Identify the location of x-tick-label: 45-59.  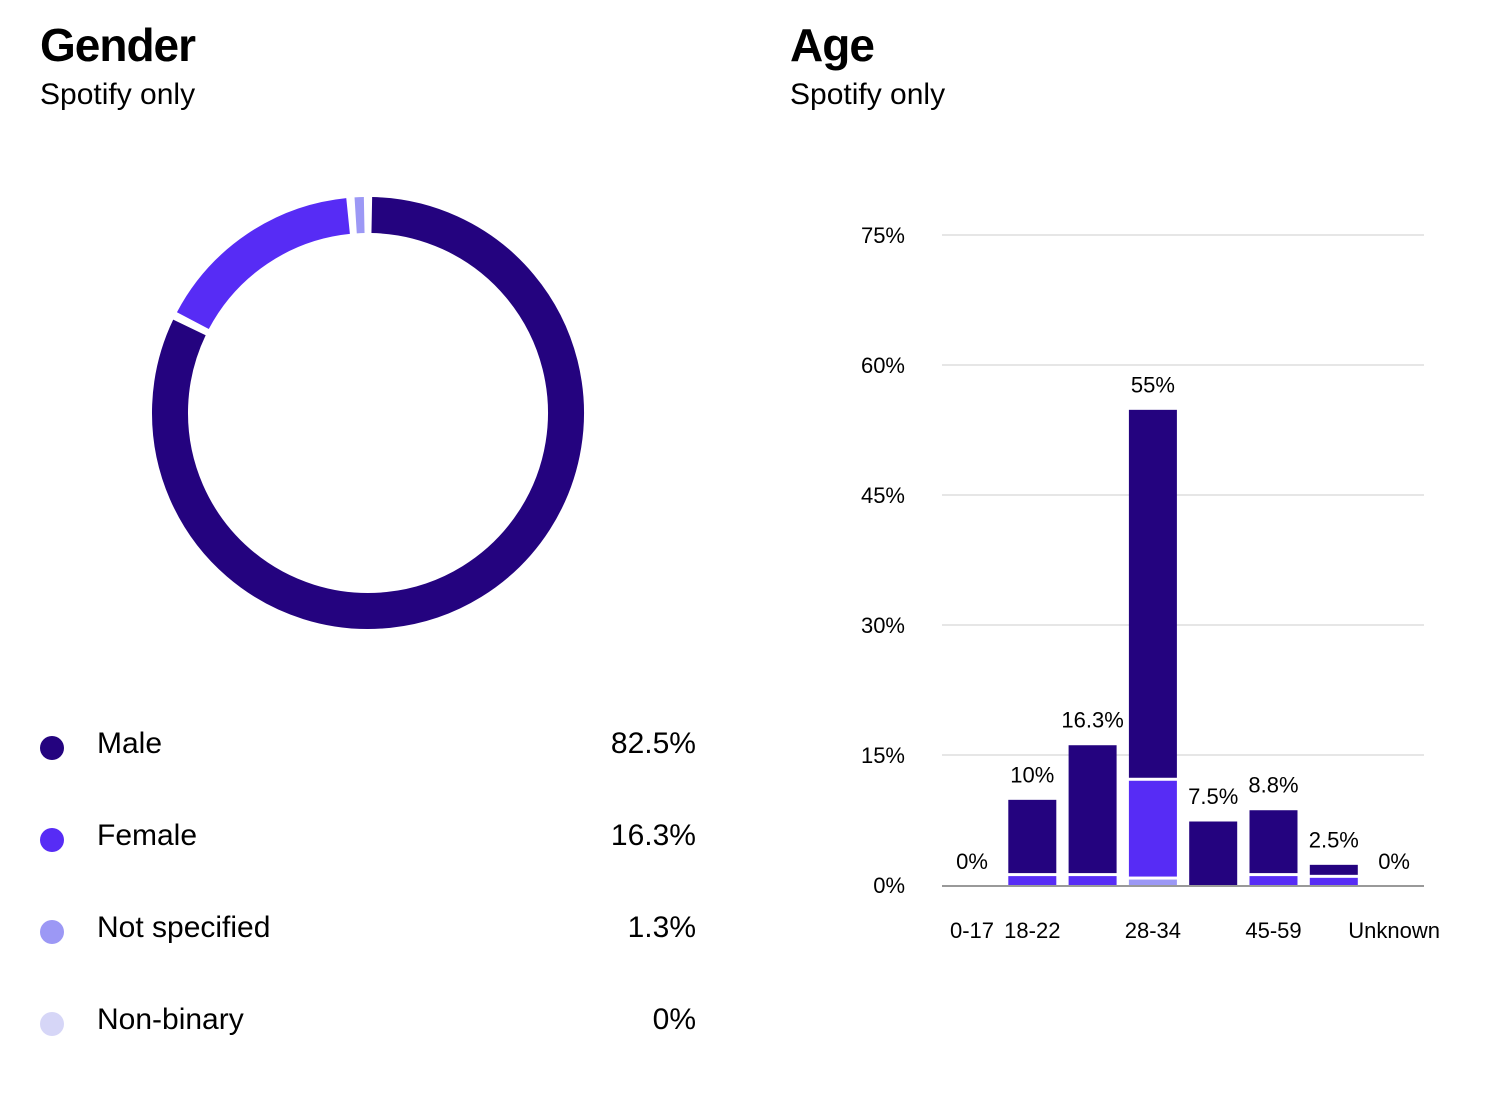
(1273, 930).